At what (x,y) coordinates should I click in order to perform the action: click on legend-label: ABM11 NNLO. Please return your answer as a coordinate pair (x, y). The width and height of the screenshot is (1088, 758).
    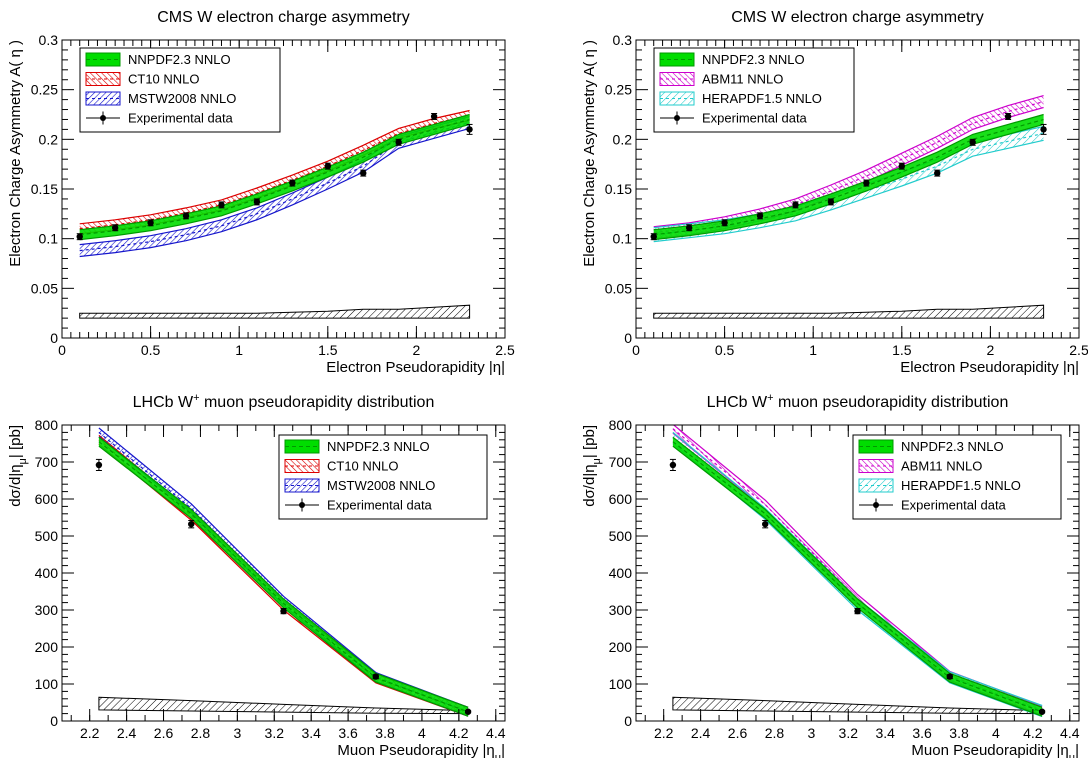
    Looking at the image, I should click on (941, 466).